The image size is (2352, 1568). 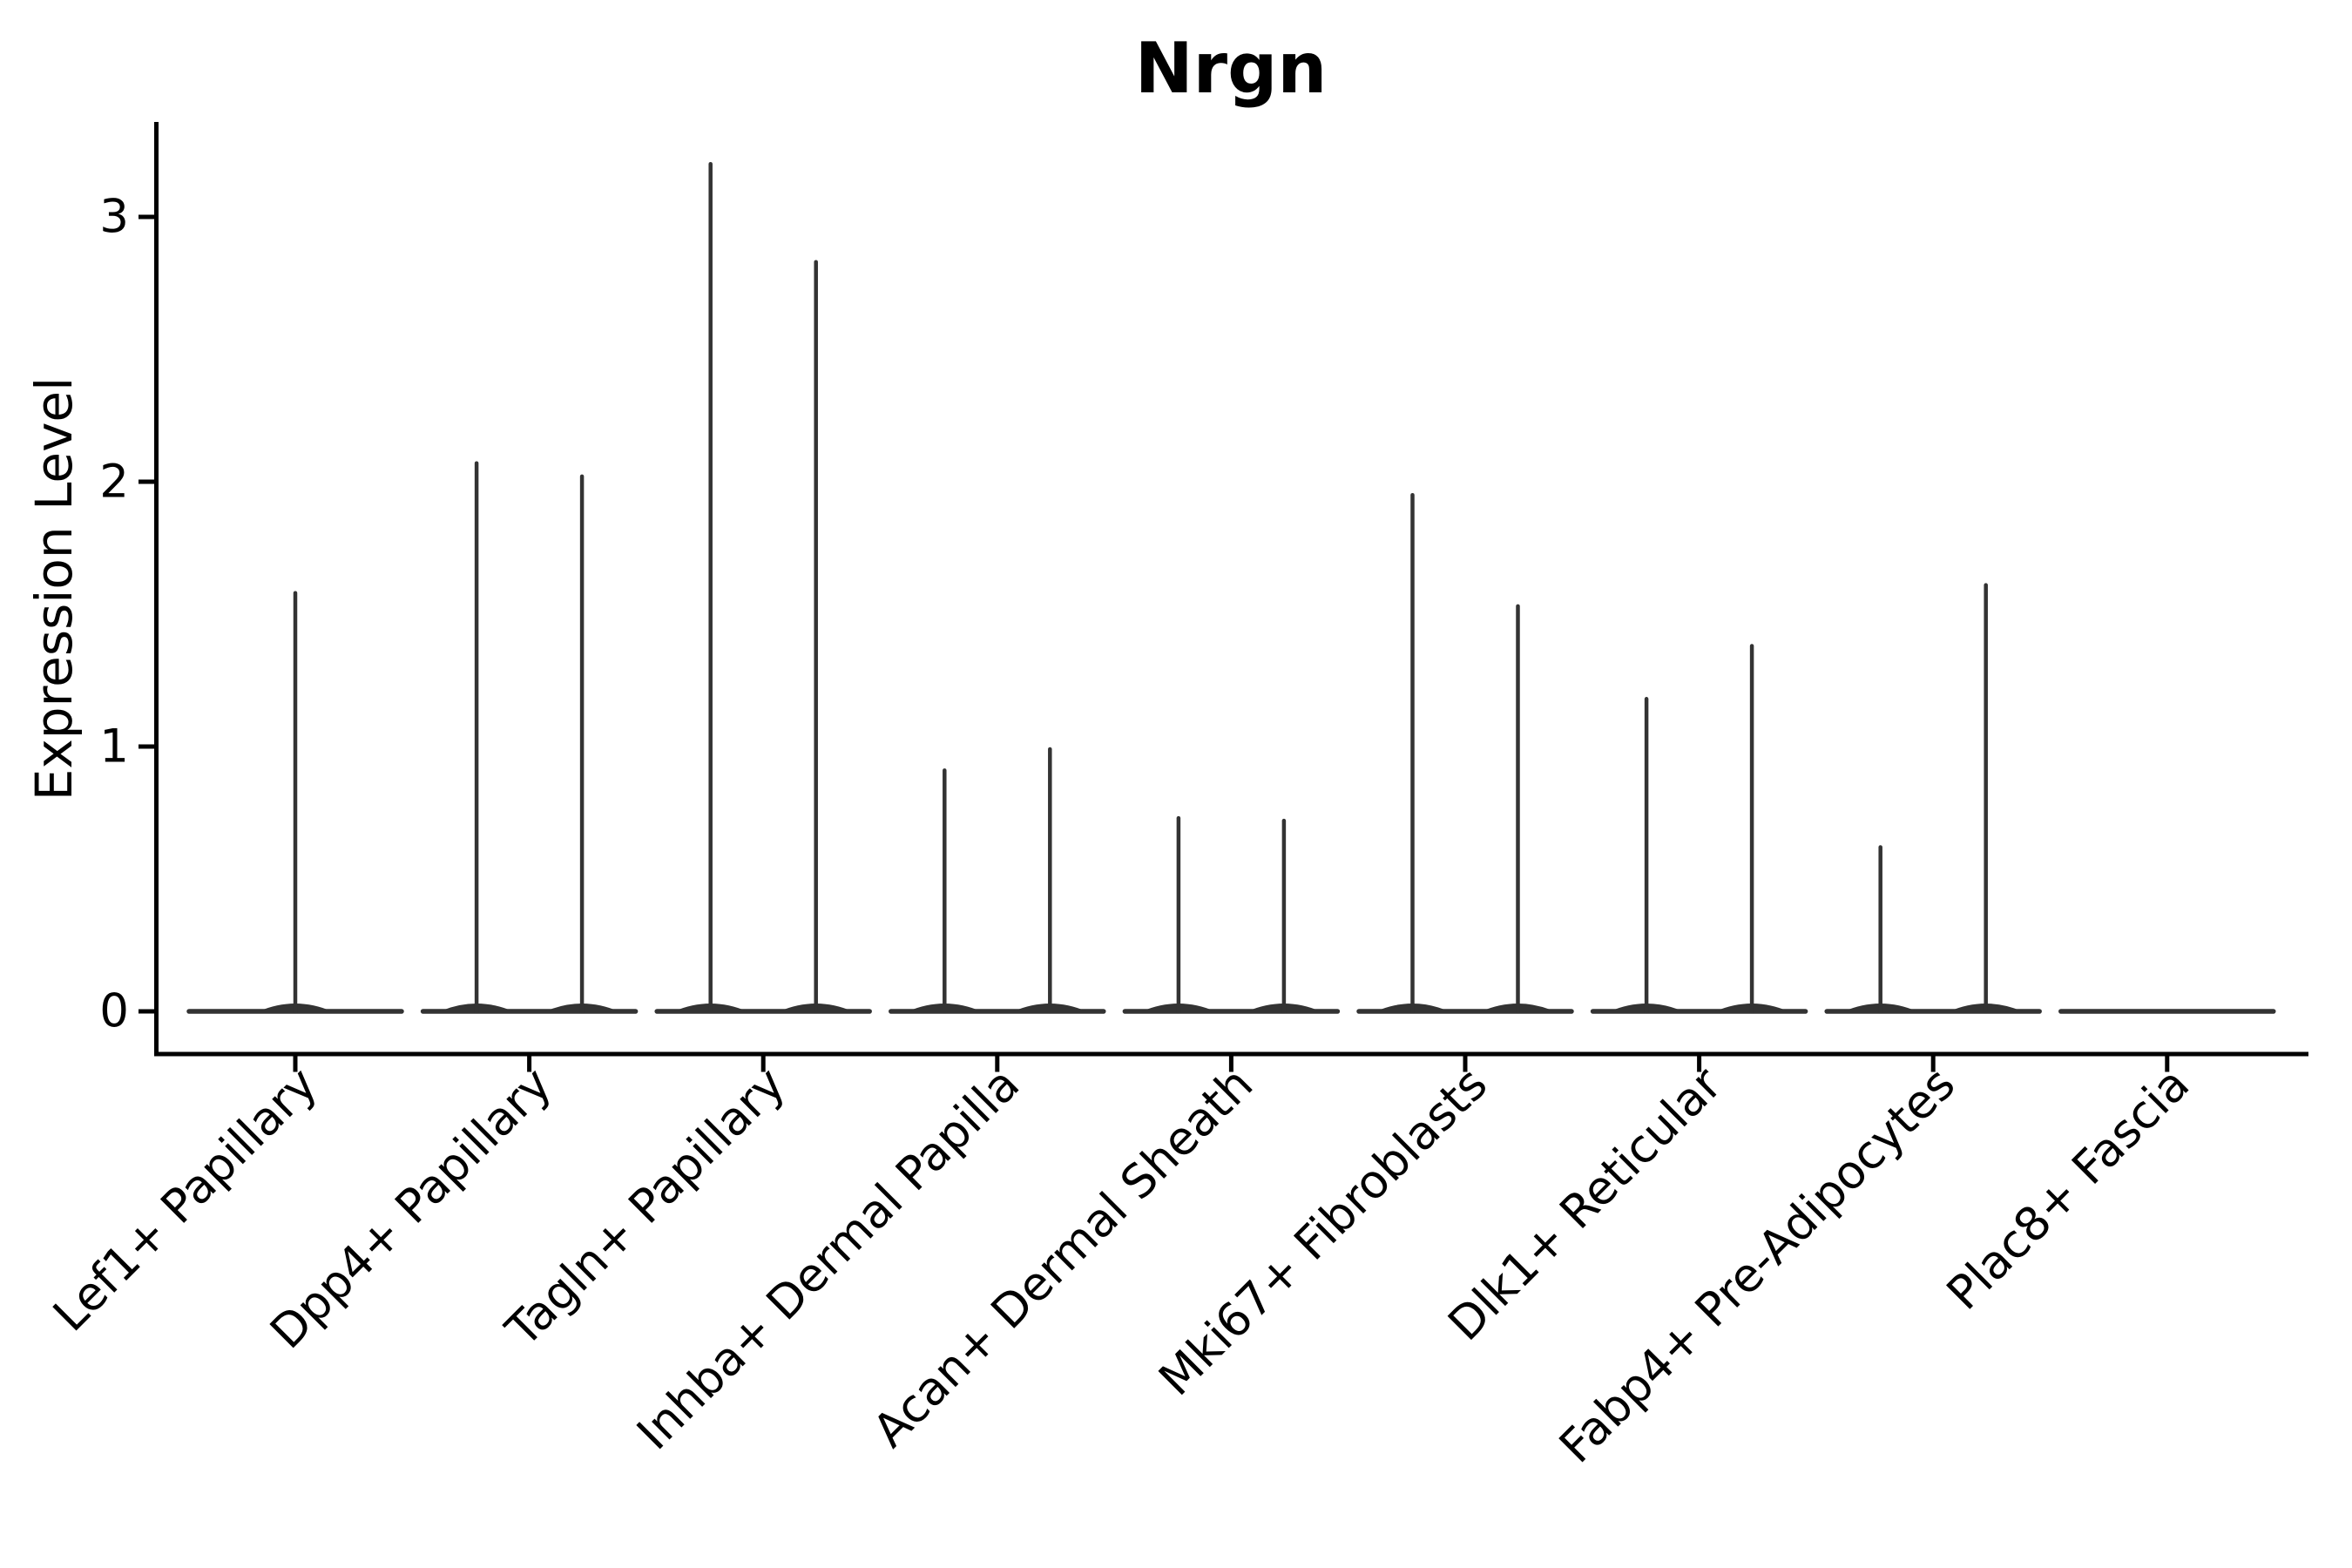 I want to click on y-tick-label-1: 1, so click(x=114, y=747).